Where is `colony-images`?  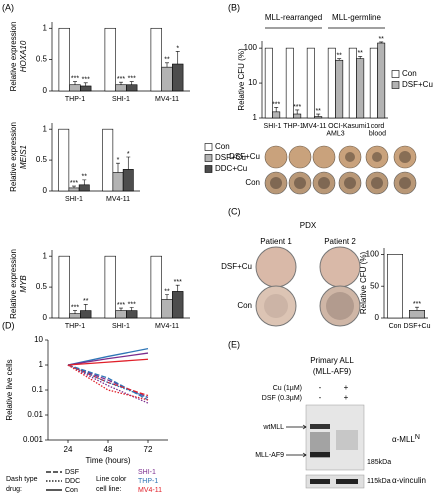 colony-images is located at coordinates (340, 170).